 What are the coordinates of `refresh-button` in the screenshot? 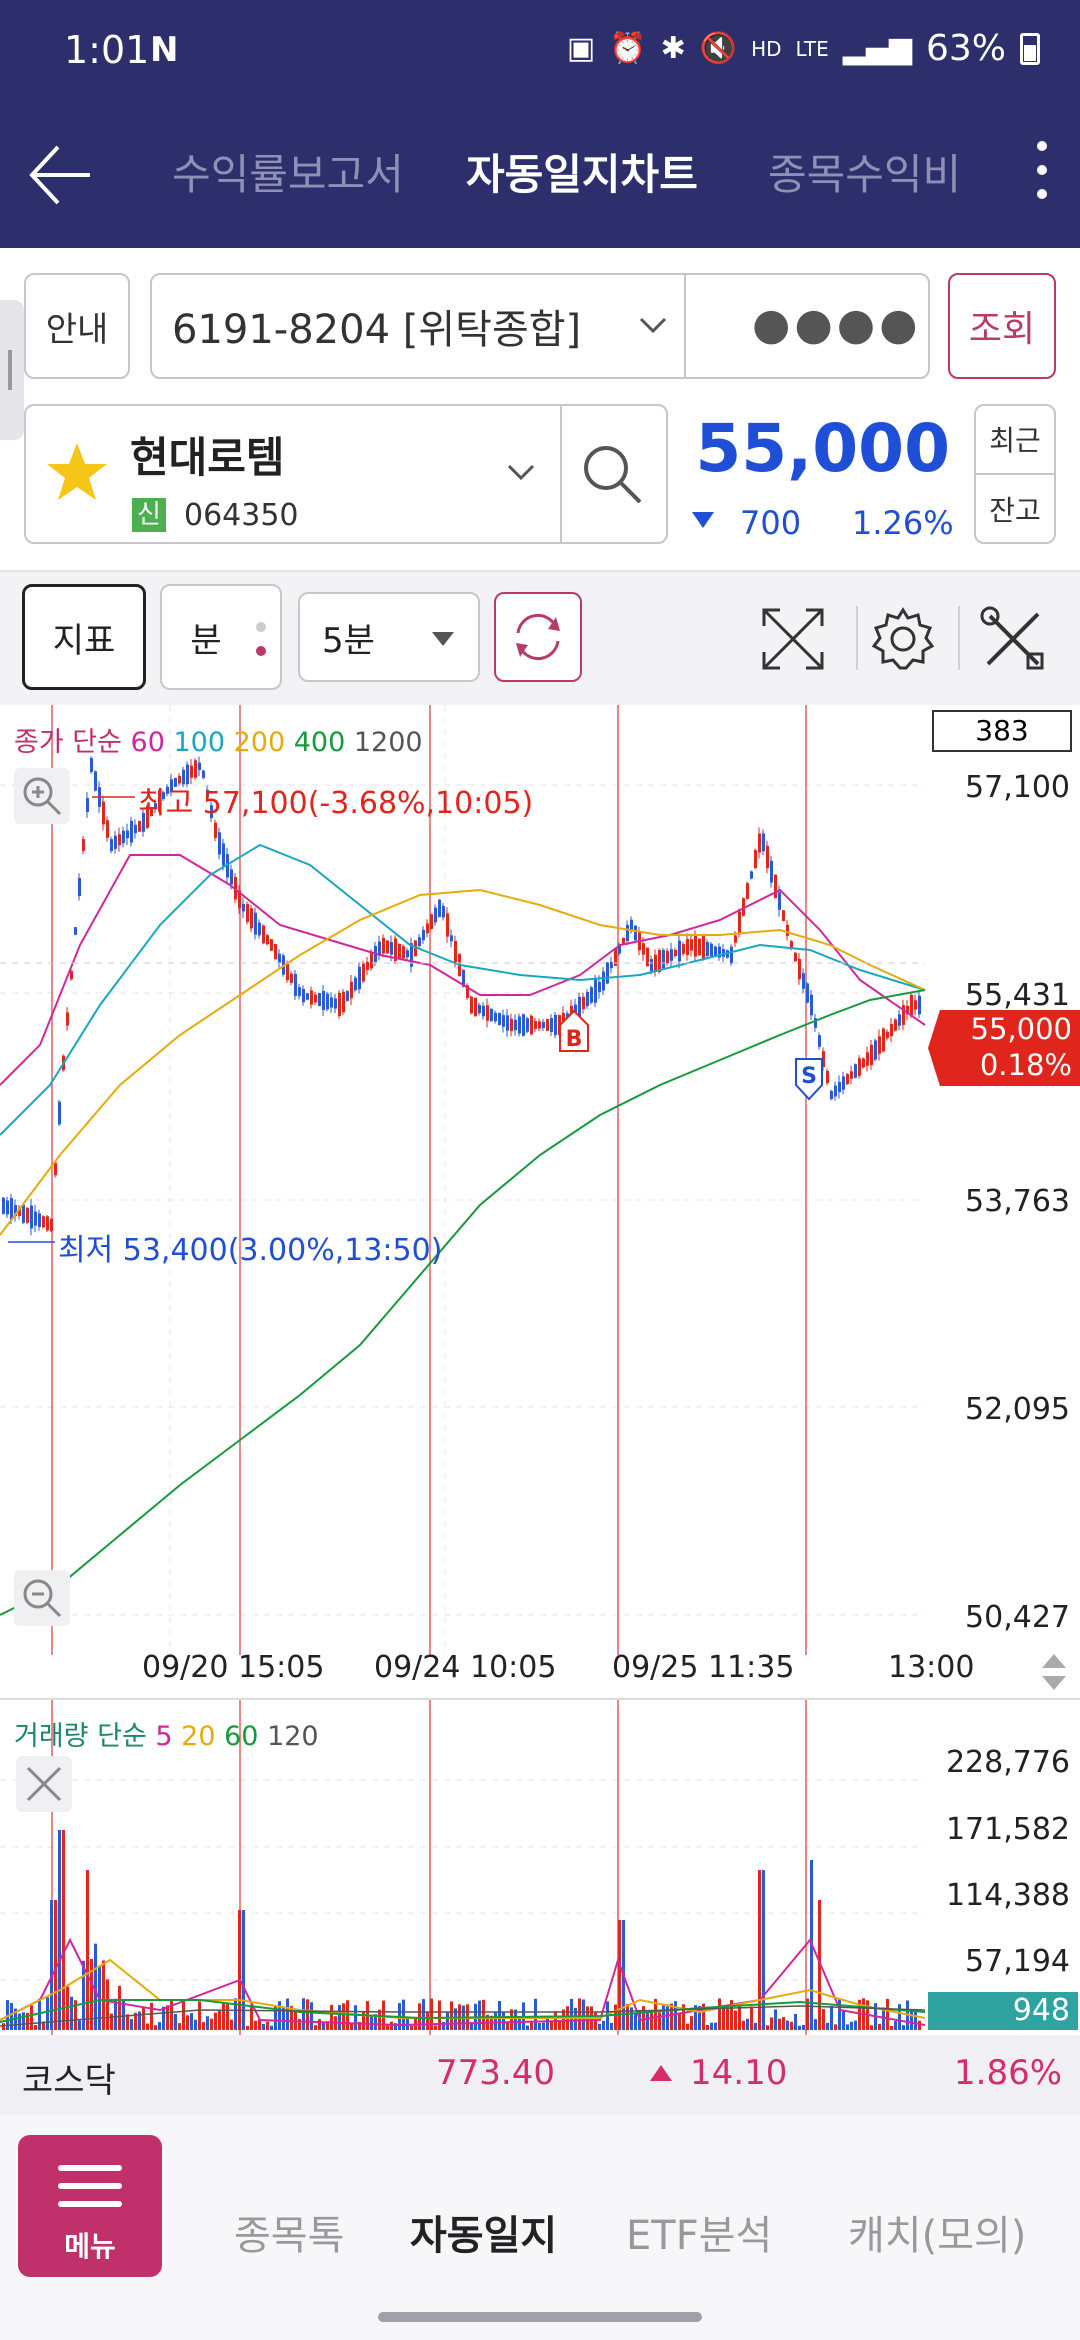 It's located at (538, 637).